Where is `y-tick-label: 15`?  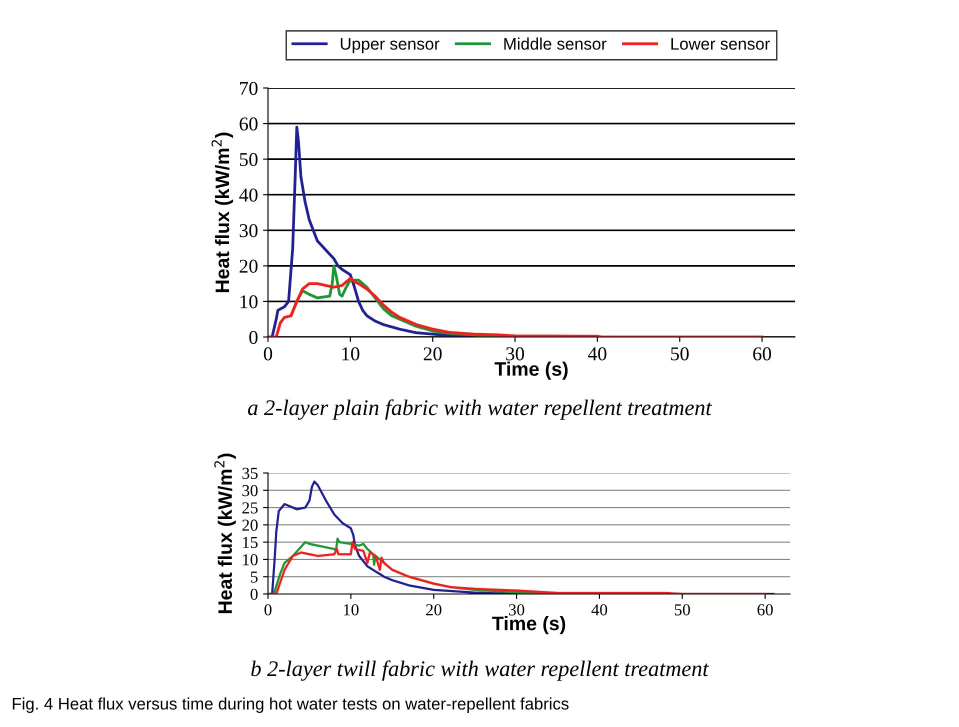 y-tick-label: 15 is located at coordinates (250, 542).